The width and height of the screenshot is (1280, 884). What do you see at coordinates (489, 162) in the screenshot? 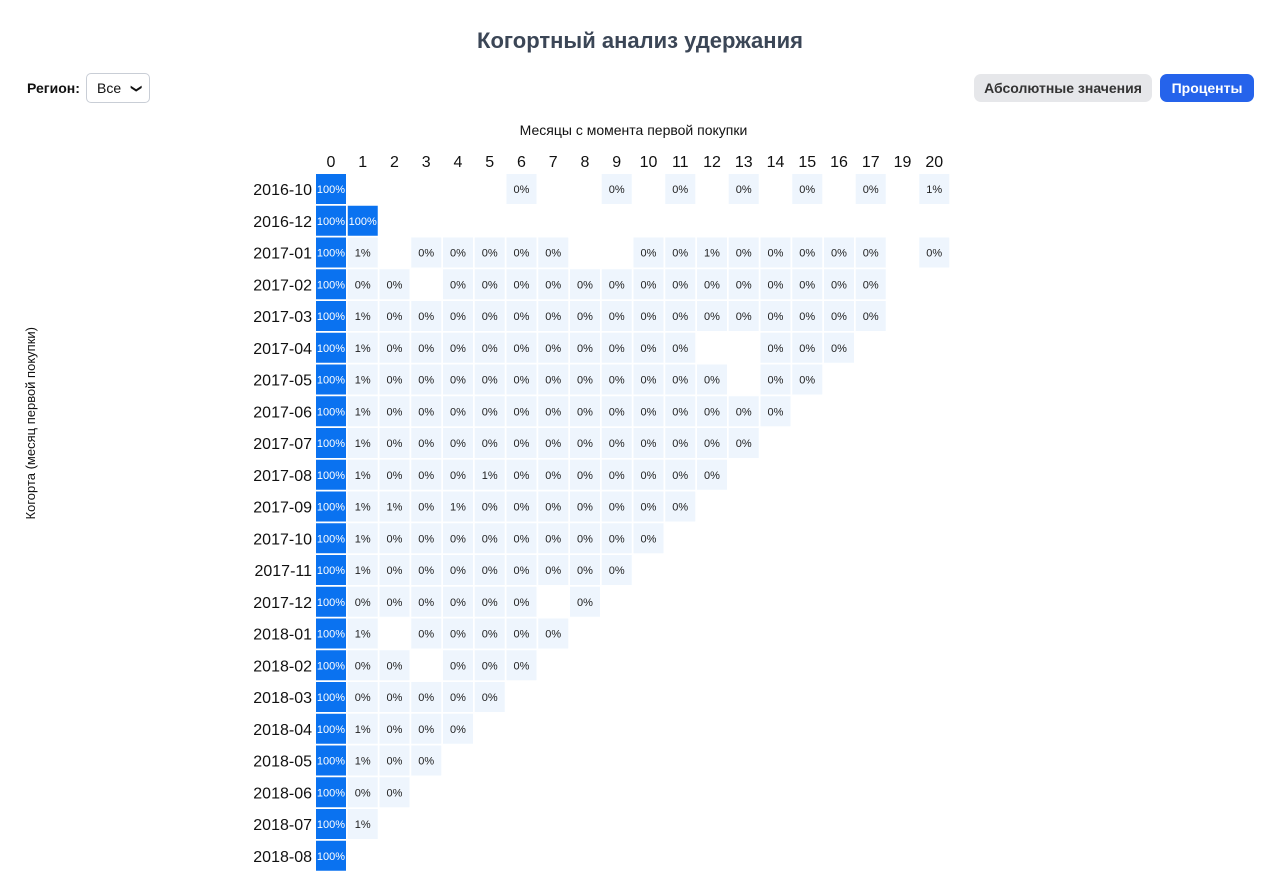
I see `x-tick-label: 5` at bounding box center [489, 162].